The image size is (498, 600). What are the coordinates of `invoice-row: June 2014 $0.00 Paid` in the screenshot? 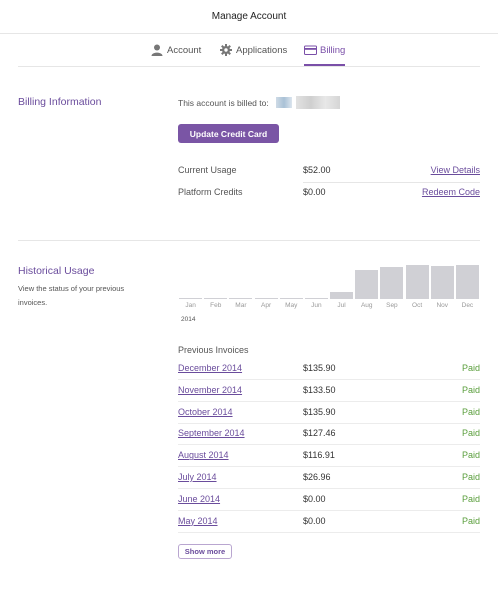 It's located at (329, 500).